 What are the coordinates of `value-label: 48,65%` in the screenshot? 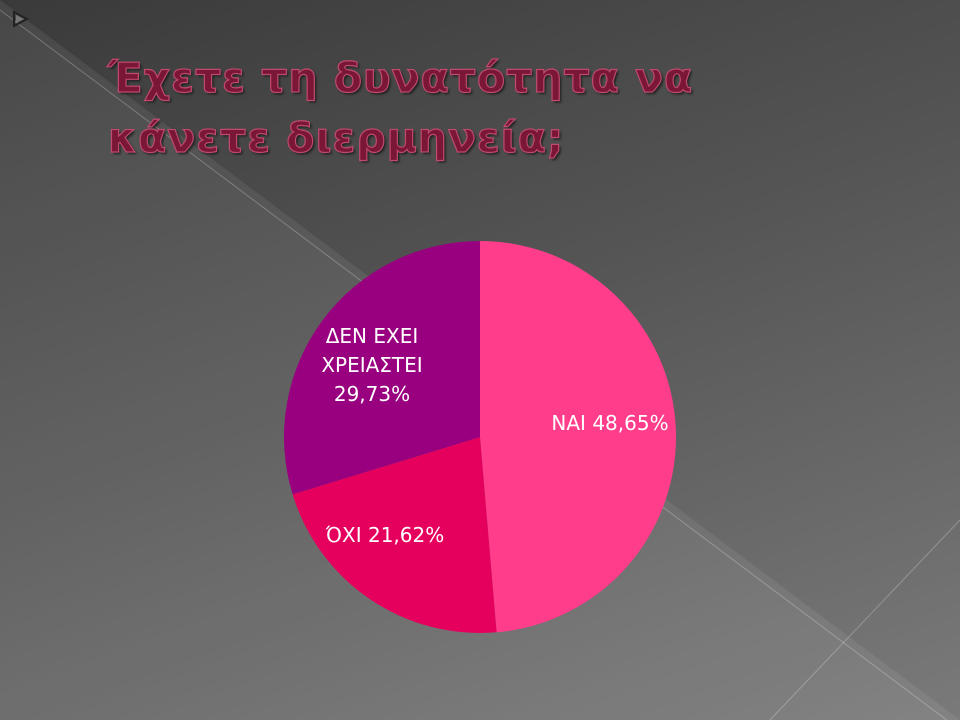 It's located at (630, 423).